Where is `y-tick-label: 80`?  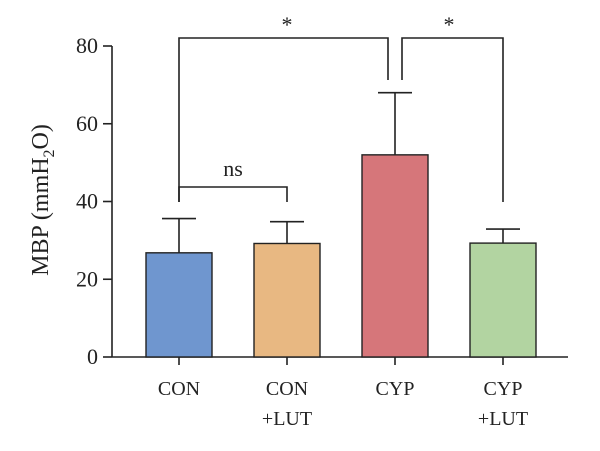
y-tick-label: 80 is located at coordinates (87, 45).